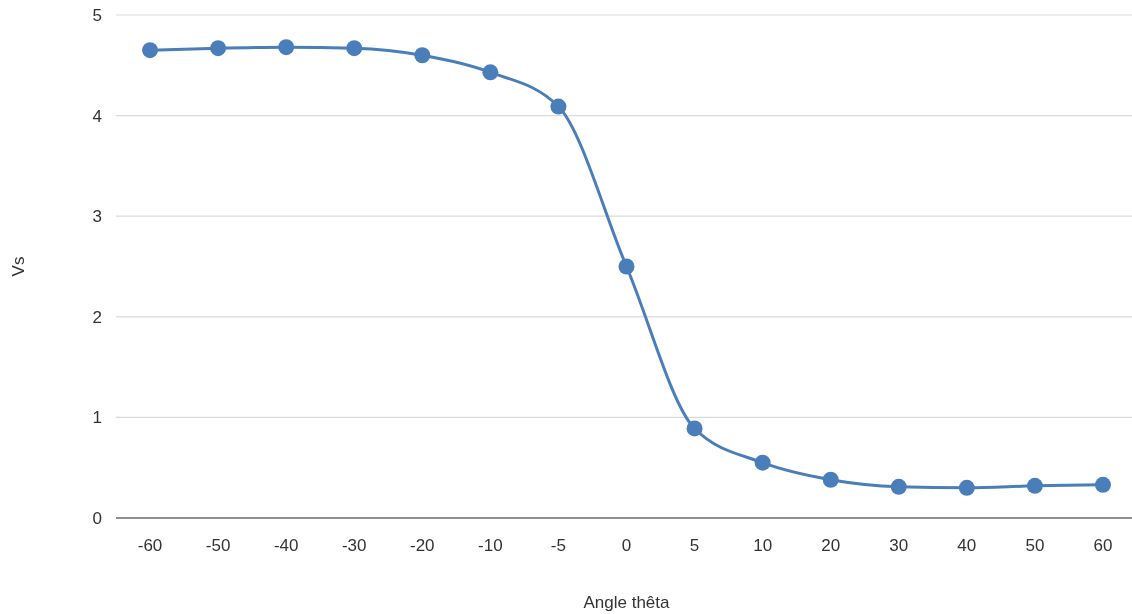 The height and width of the screenshot is (614, 1132). Describe the element at coordinates (286, 545) in the screenshot. I see `x-tick-label: -40` at that location.